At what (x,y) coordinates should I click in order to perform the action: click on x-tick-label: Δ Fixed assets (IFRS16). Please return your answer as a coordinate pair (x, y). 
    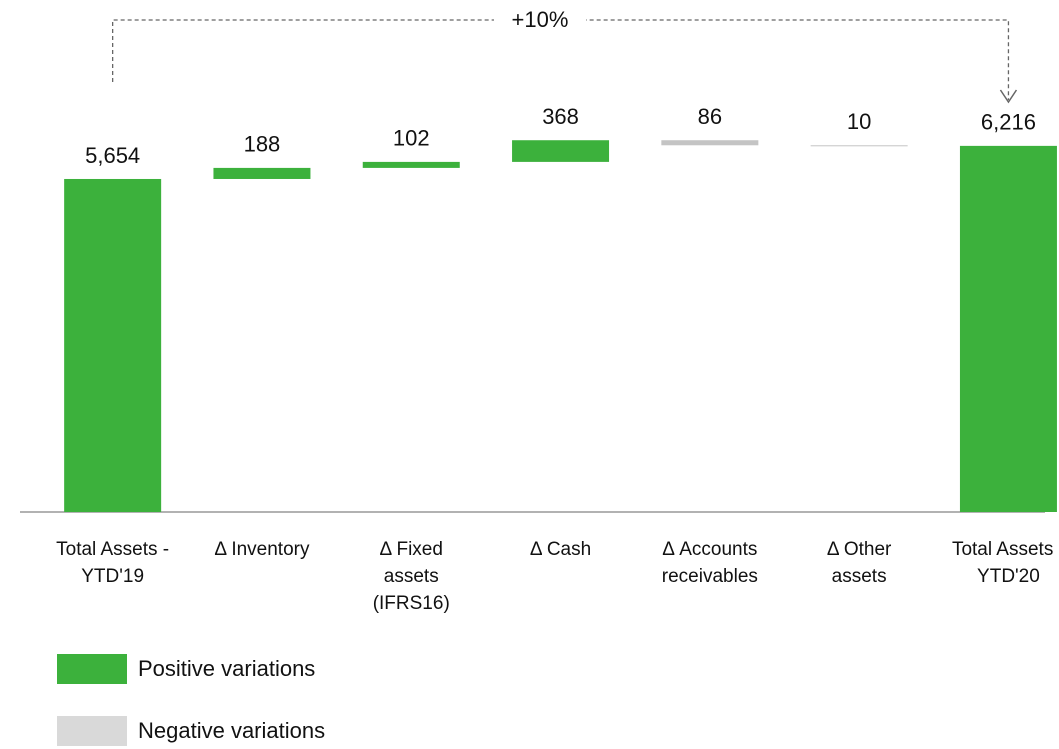
    Looking at the image, I should click on (411, 576).